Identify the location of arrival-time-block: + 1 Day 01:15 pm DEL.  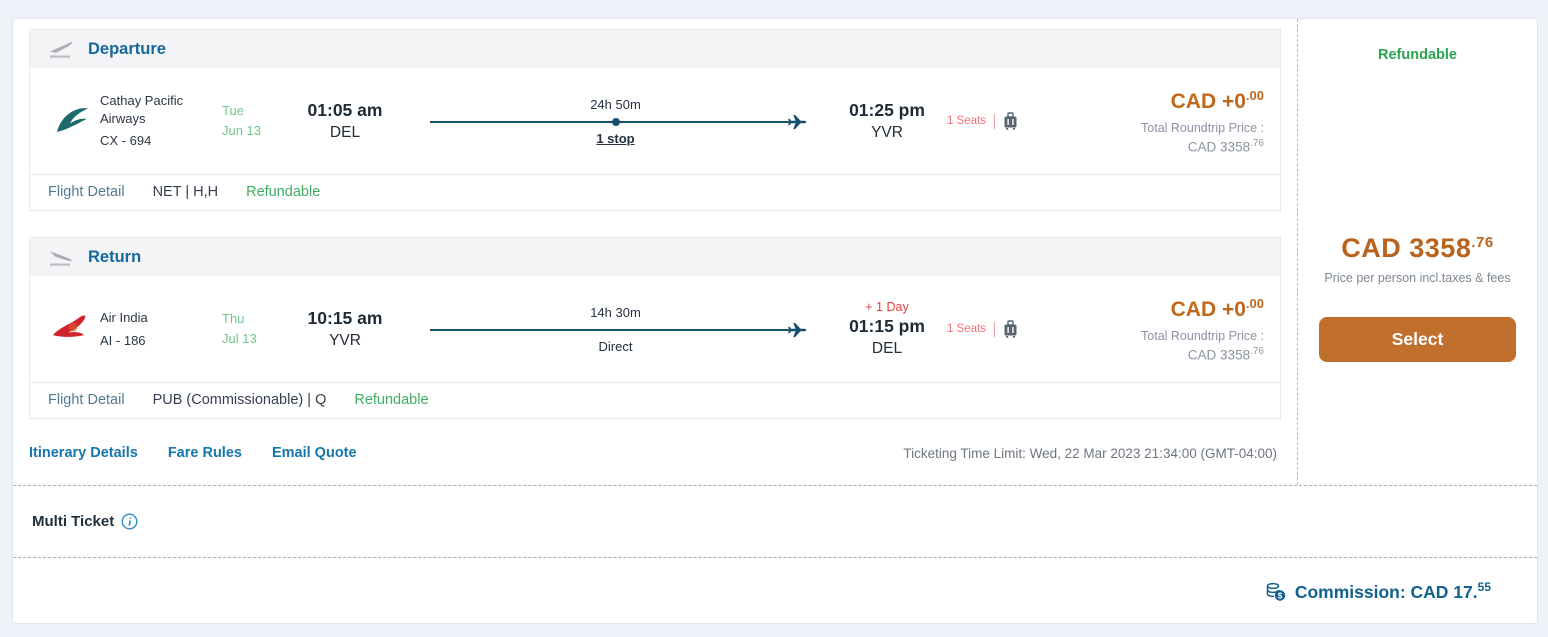
(887, 329).